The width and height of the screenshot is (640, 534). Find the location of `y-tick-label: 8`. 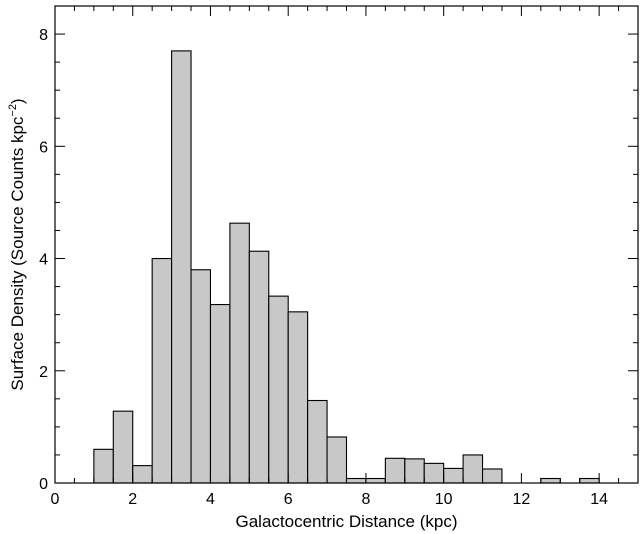

y-tick-label: 8 is located at coordinates (43, 35).